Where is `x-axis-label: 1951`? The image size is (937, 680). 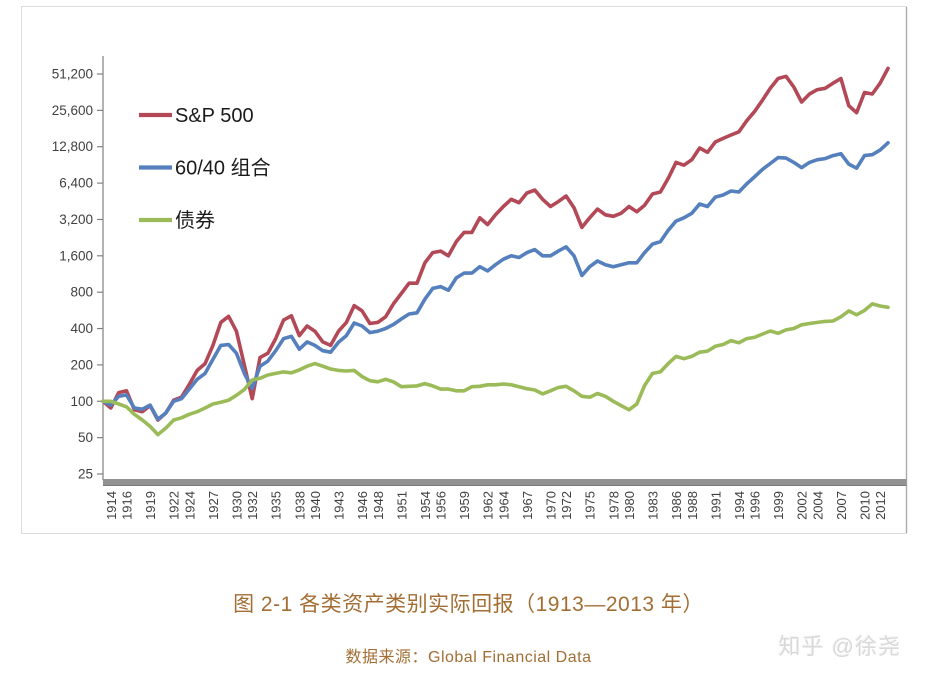
x-axis-label: 1951 is located at coordinates (401, 505).